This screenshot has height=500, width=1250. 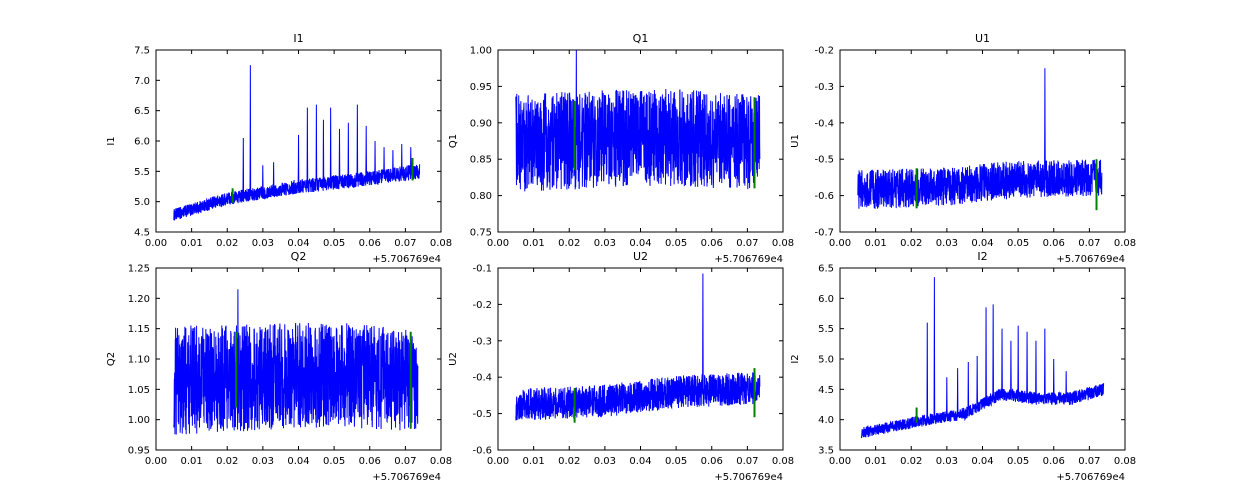 I want to click on y-tick-label: 0.80, so click(x=481, y=196).